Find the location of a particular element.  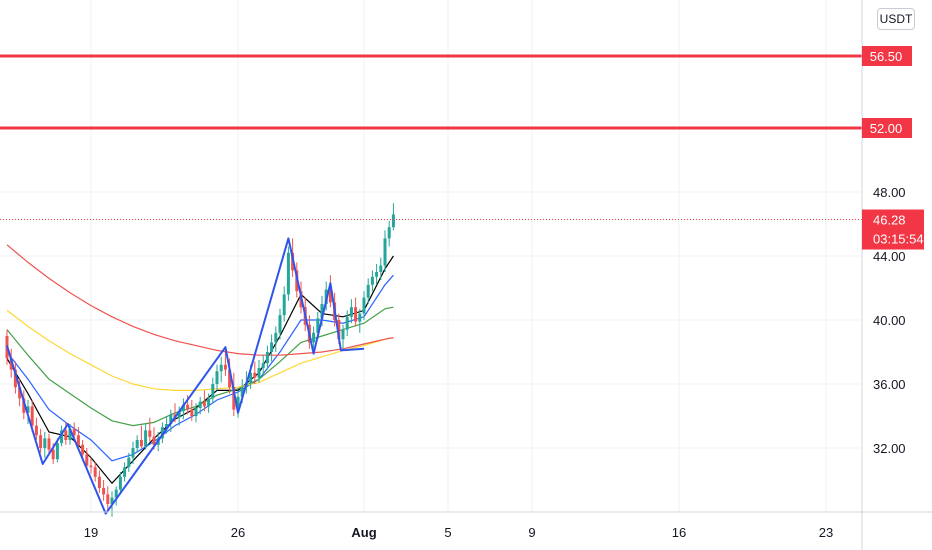

x-tick-label: 19 is located at coordinates (91, 532).